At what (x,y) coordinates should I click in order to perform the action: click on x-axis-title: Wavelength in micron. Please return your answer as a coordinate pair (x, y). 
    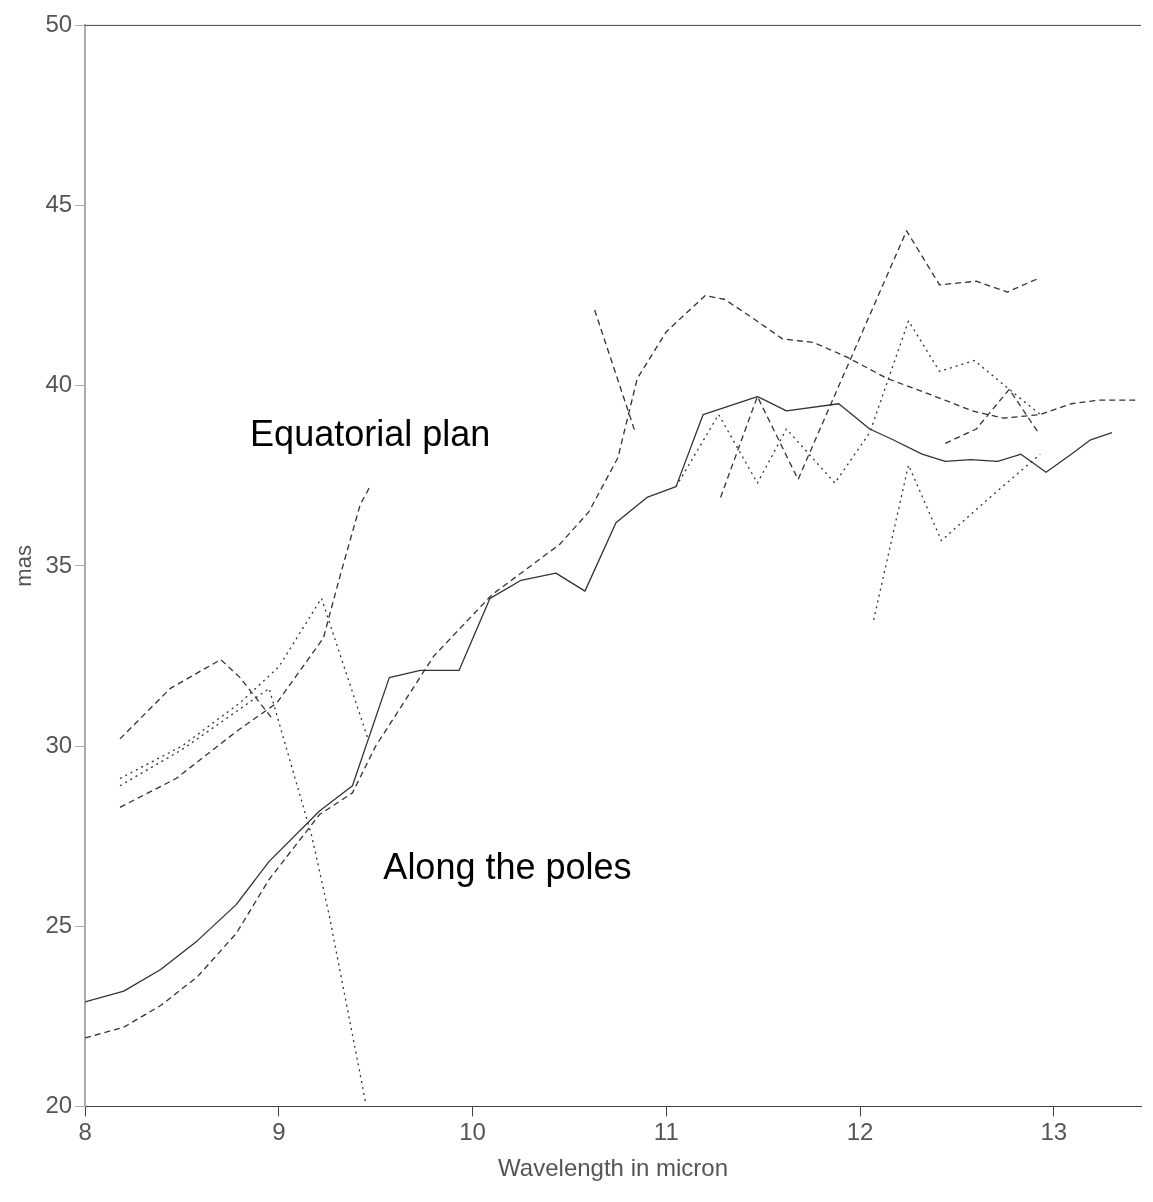
    Looking at the image, I should click on (613, 1168).